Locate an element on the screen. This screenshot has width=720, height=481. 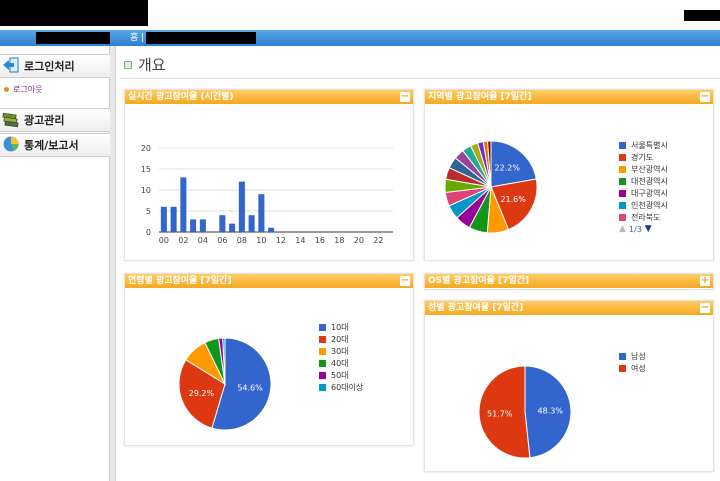
x-tick-label: 06 is located at coordinates (222, 240).